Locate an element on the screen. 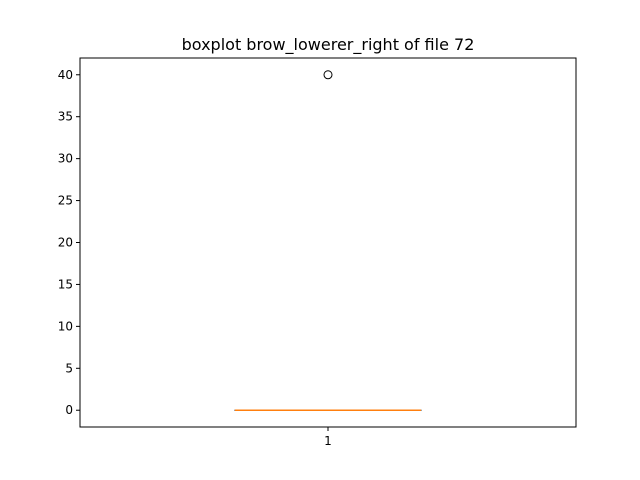  y-tick-label: 35 is located at coordinates (65, 117).